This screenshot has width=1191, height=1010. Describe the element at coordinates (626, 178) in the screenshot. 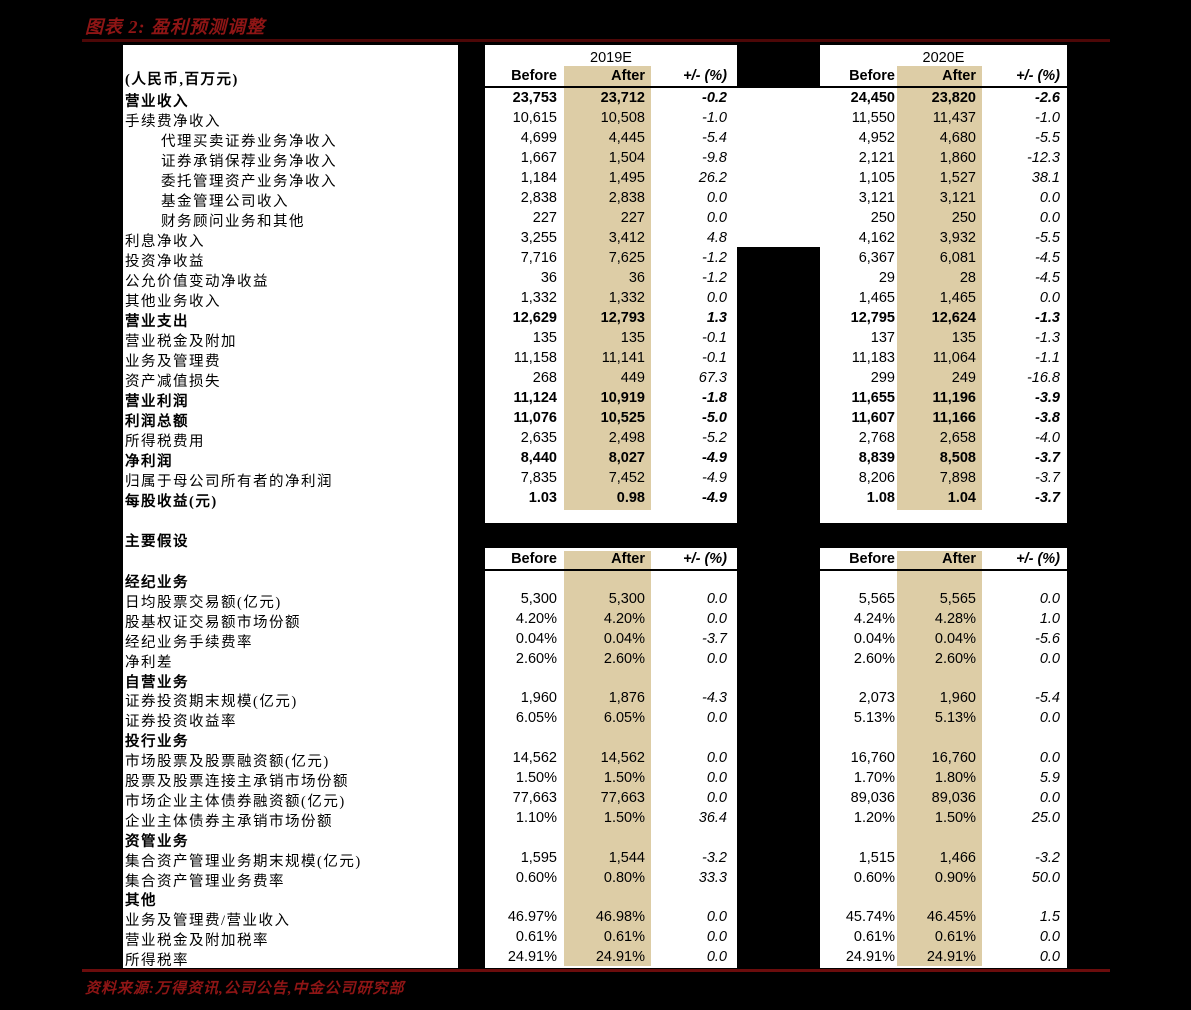

I see `cell: 1,495` at that location.